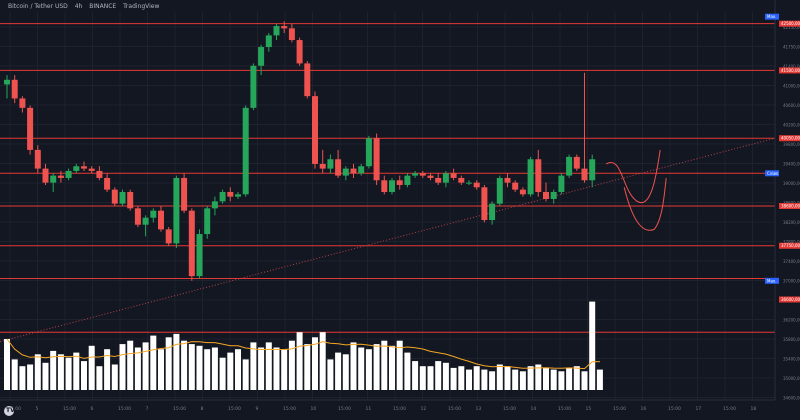 This screenshot has height=420, width=800. What do you see at coordinates (141, 6) in the screenshot?
I see `source-label: TradingView` at bounding box center [141, 6].